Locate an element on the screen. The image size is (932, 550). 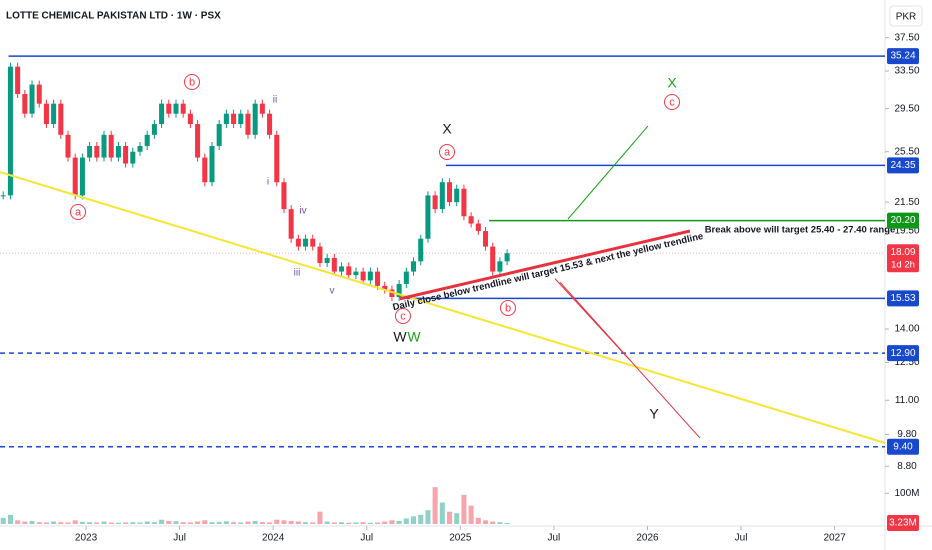
y-tick-label: 8.80 is located at coordinates (907, 466).